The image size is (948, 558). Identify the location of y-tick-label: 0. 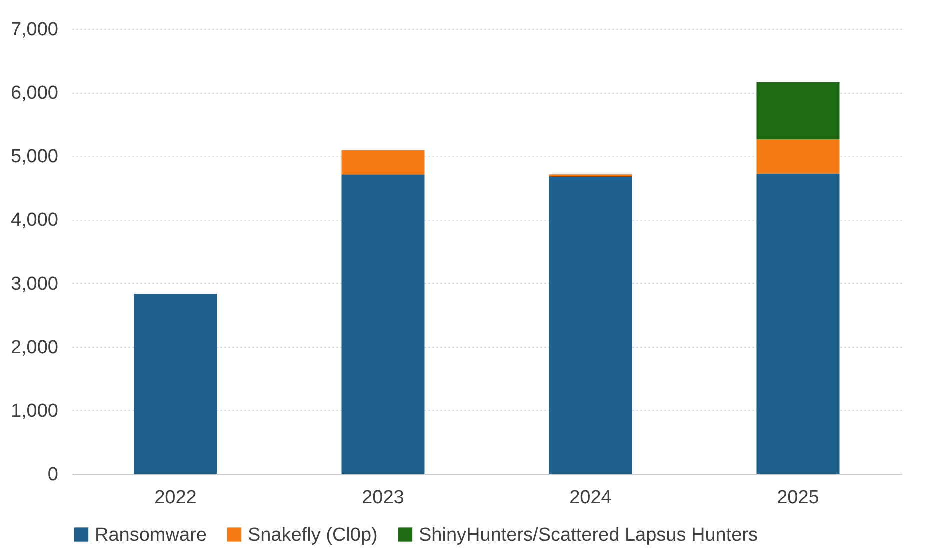
(53, 475).